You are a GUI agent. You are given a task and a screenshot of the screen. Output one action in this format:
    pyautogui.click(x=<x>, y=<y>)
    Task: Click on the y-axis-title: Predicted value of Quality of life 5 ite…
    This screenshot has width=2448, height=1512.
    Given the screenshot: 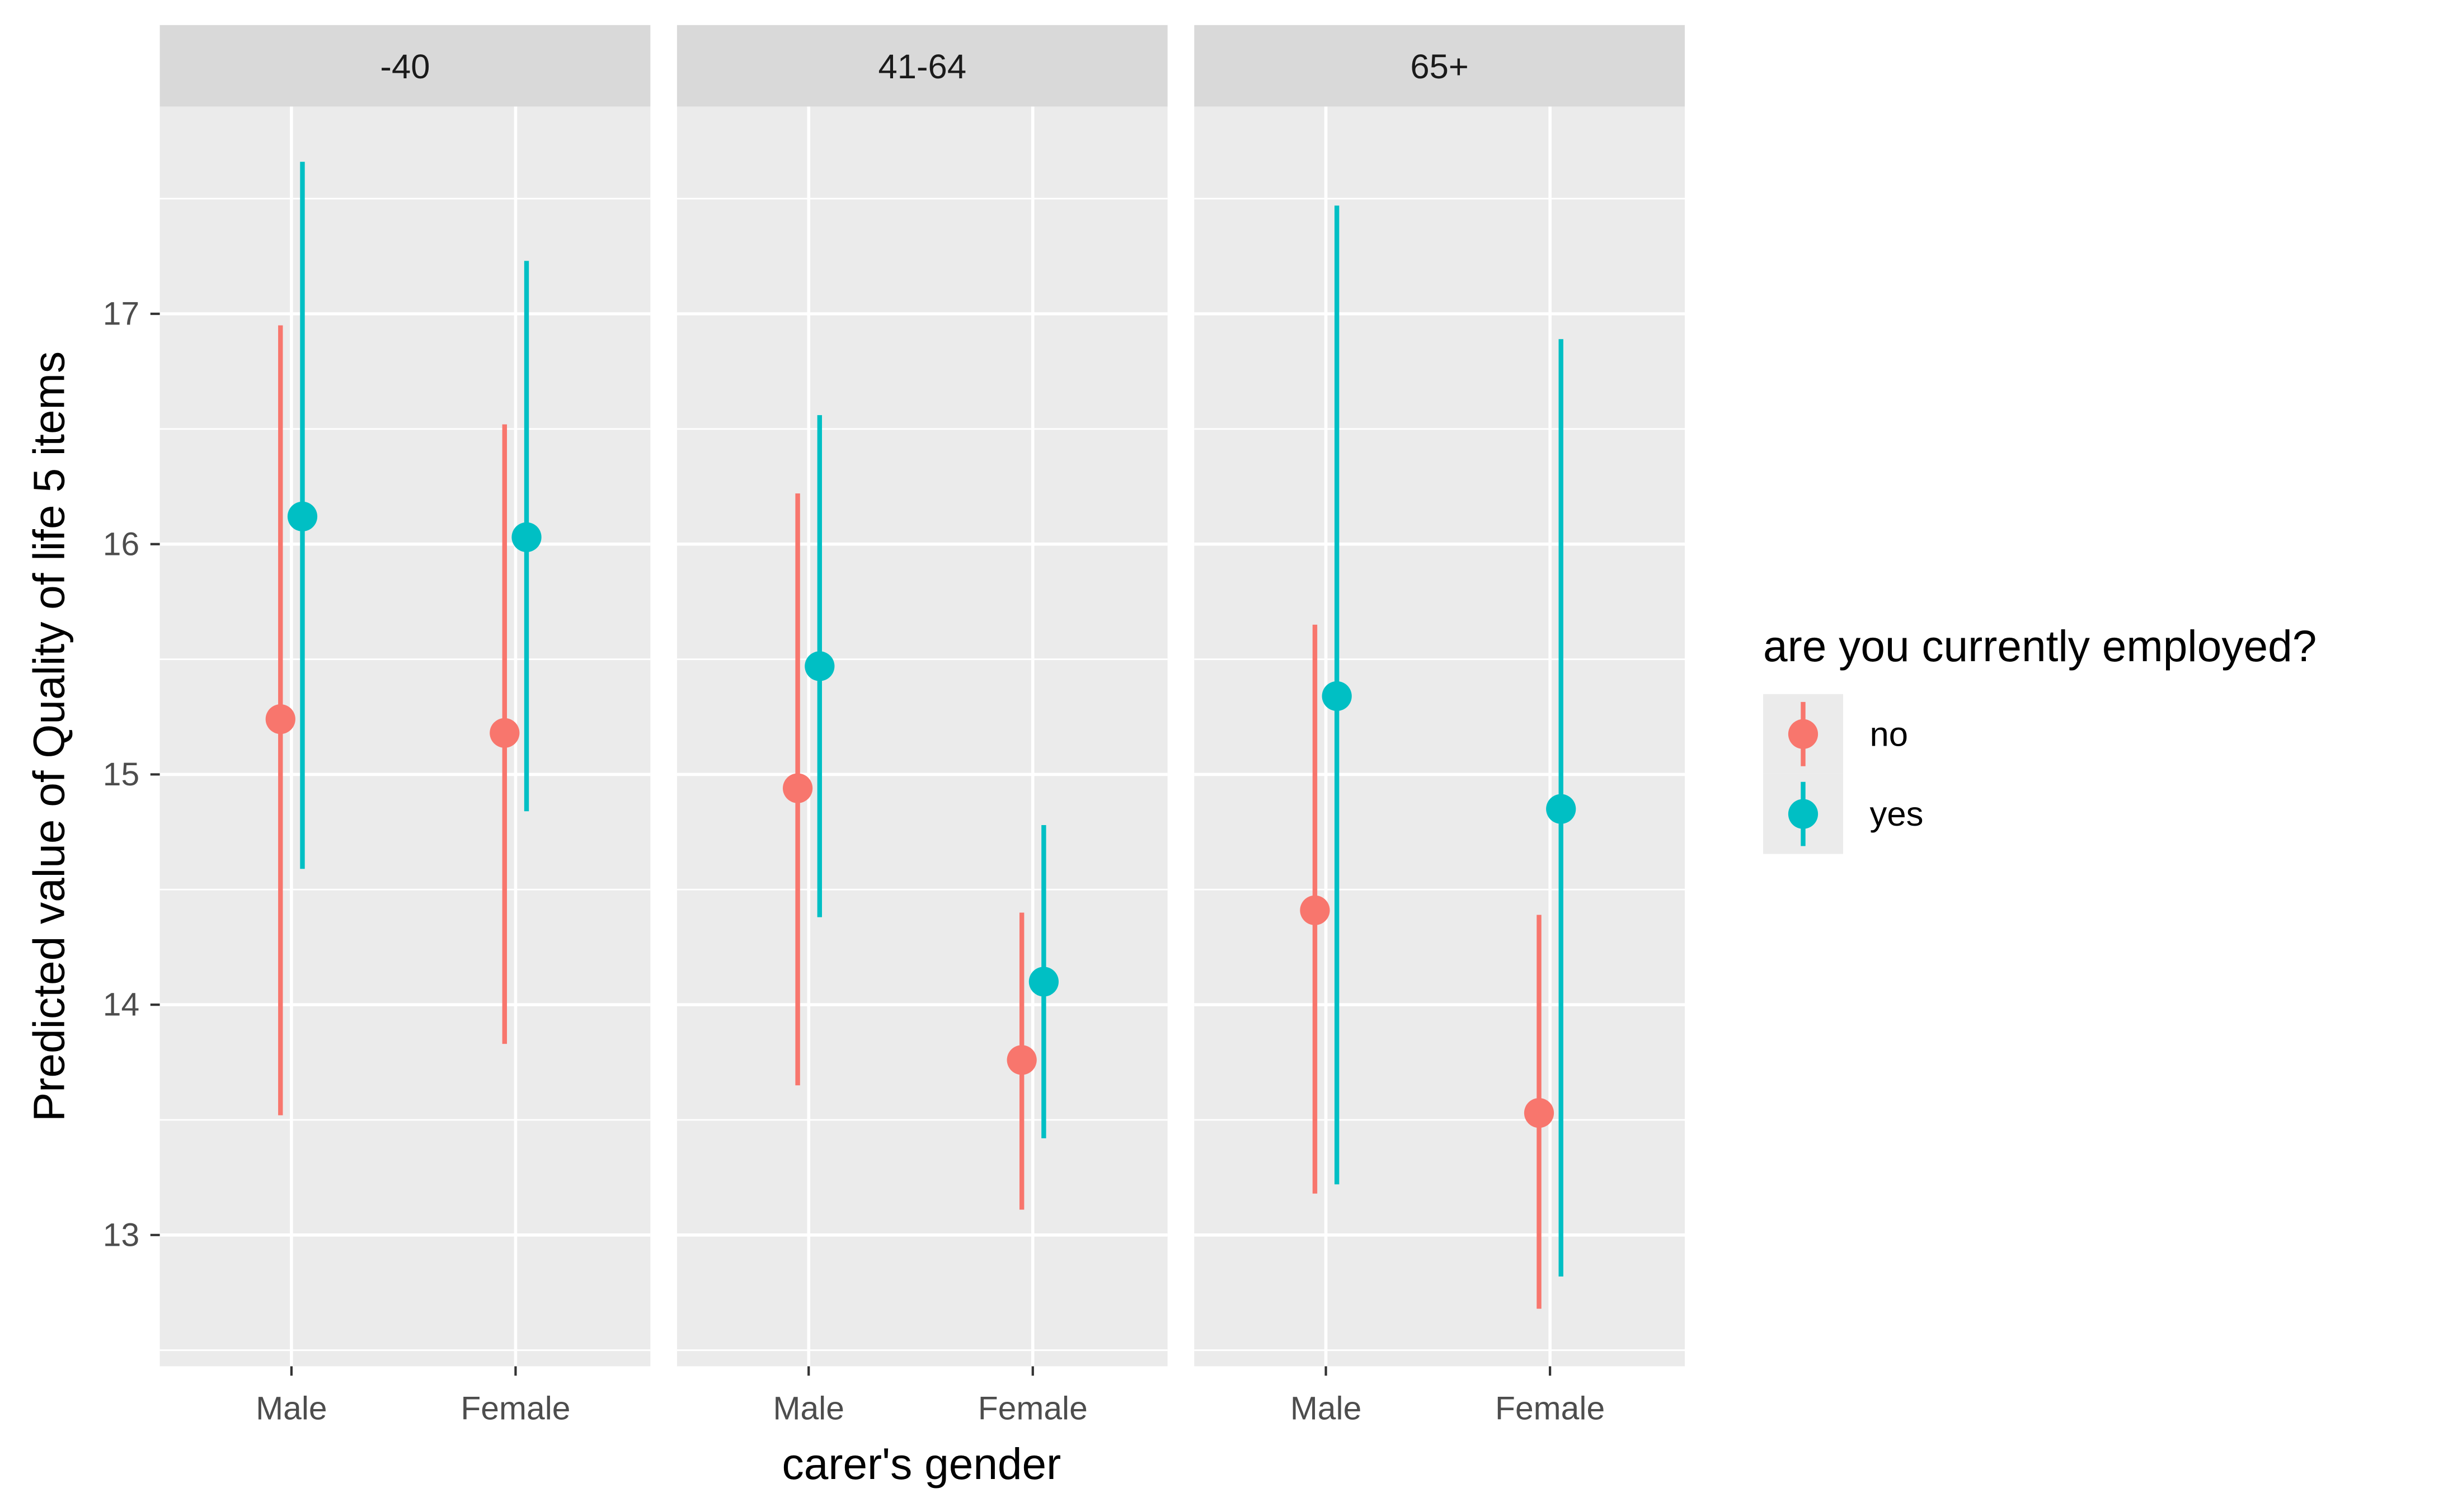 What is the action you would take?
    pyautogui.click(x=49, y=736)
    